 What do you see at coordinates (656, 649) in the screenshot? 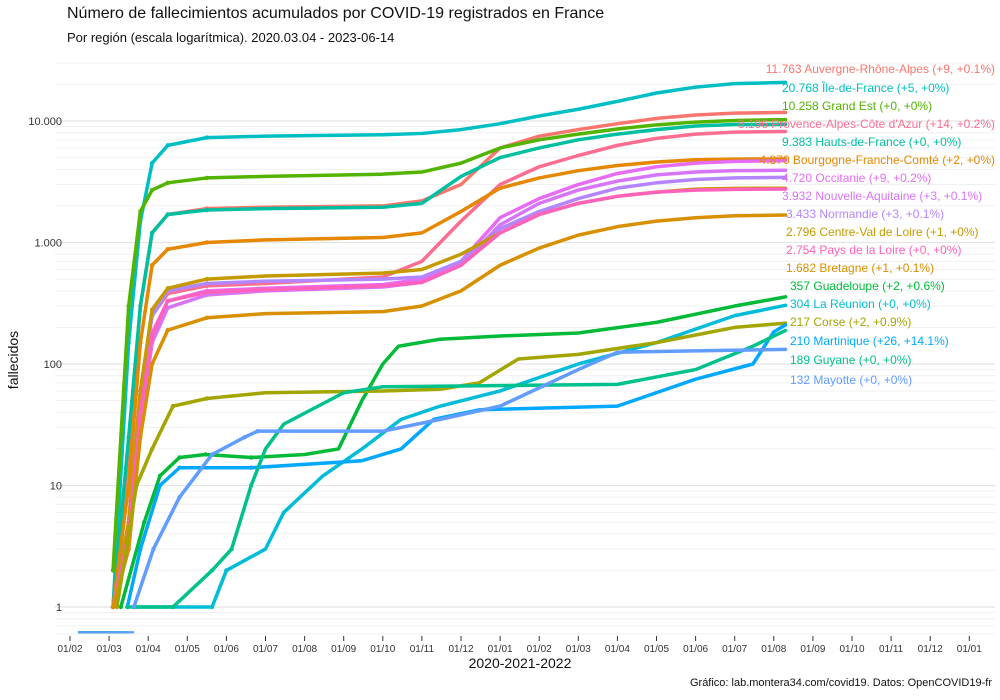
I see `x-tick-label: 01/05` at bounding box center [656, 649].